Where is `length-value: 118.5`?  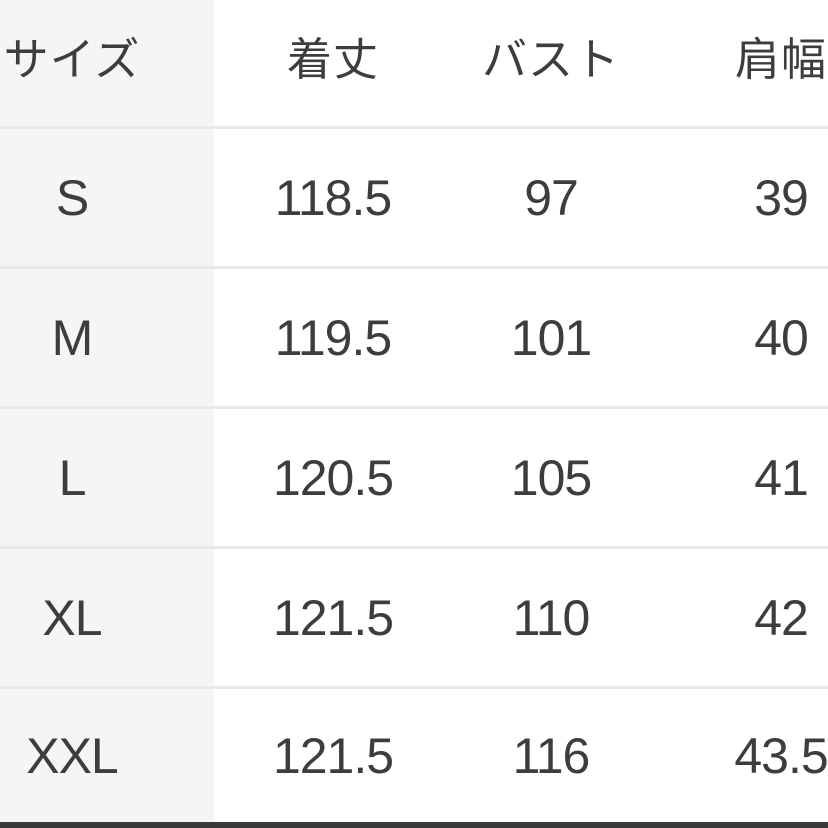
length-value: 118.5 is located at coordinates (333, 197).